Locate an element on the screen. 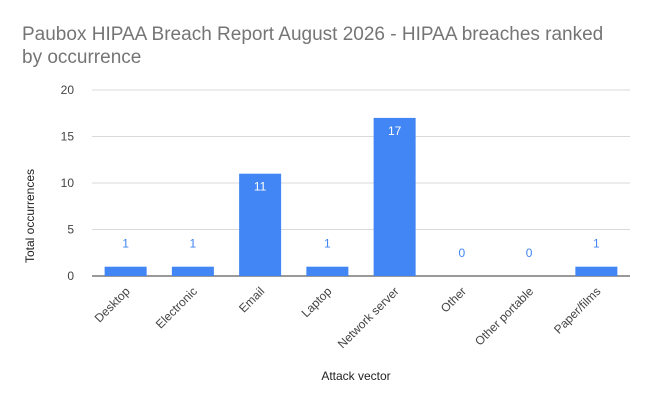  y-tick-label: 20 is located at coordinates (68, 90).